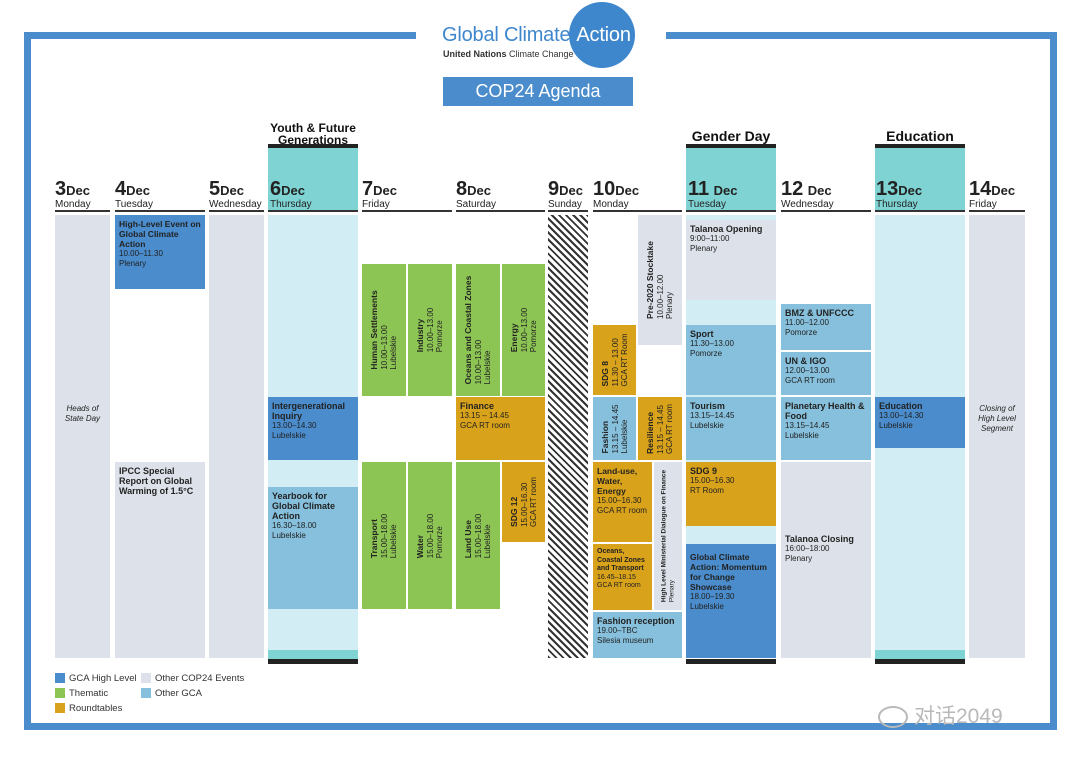 The width and height of the screenshot is (1080, 764). What do you see at coordinates (473, 189) in the screenshot?
I see `day-header-8: 8Dec` at bounding box center [473, 189].